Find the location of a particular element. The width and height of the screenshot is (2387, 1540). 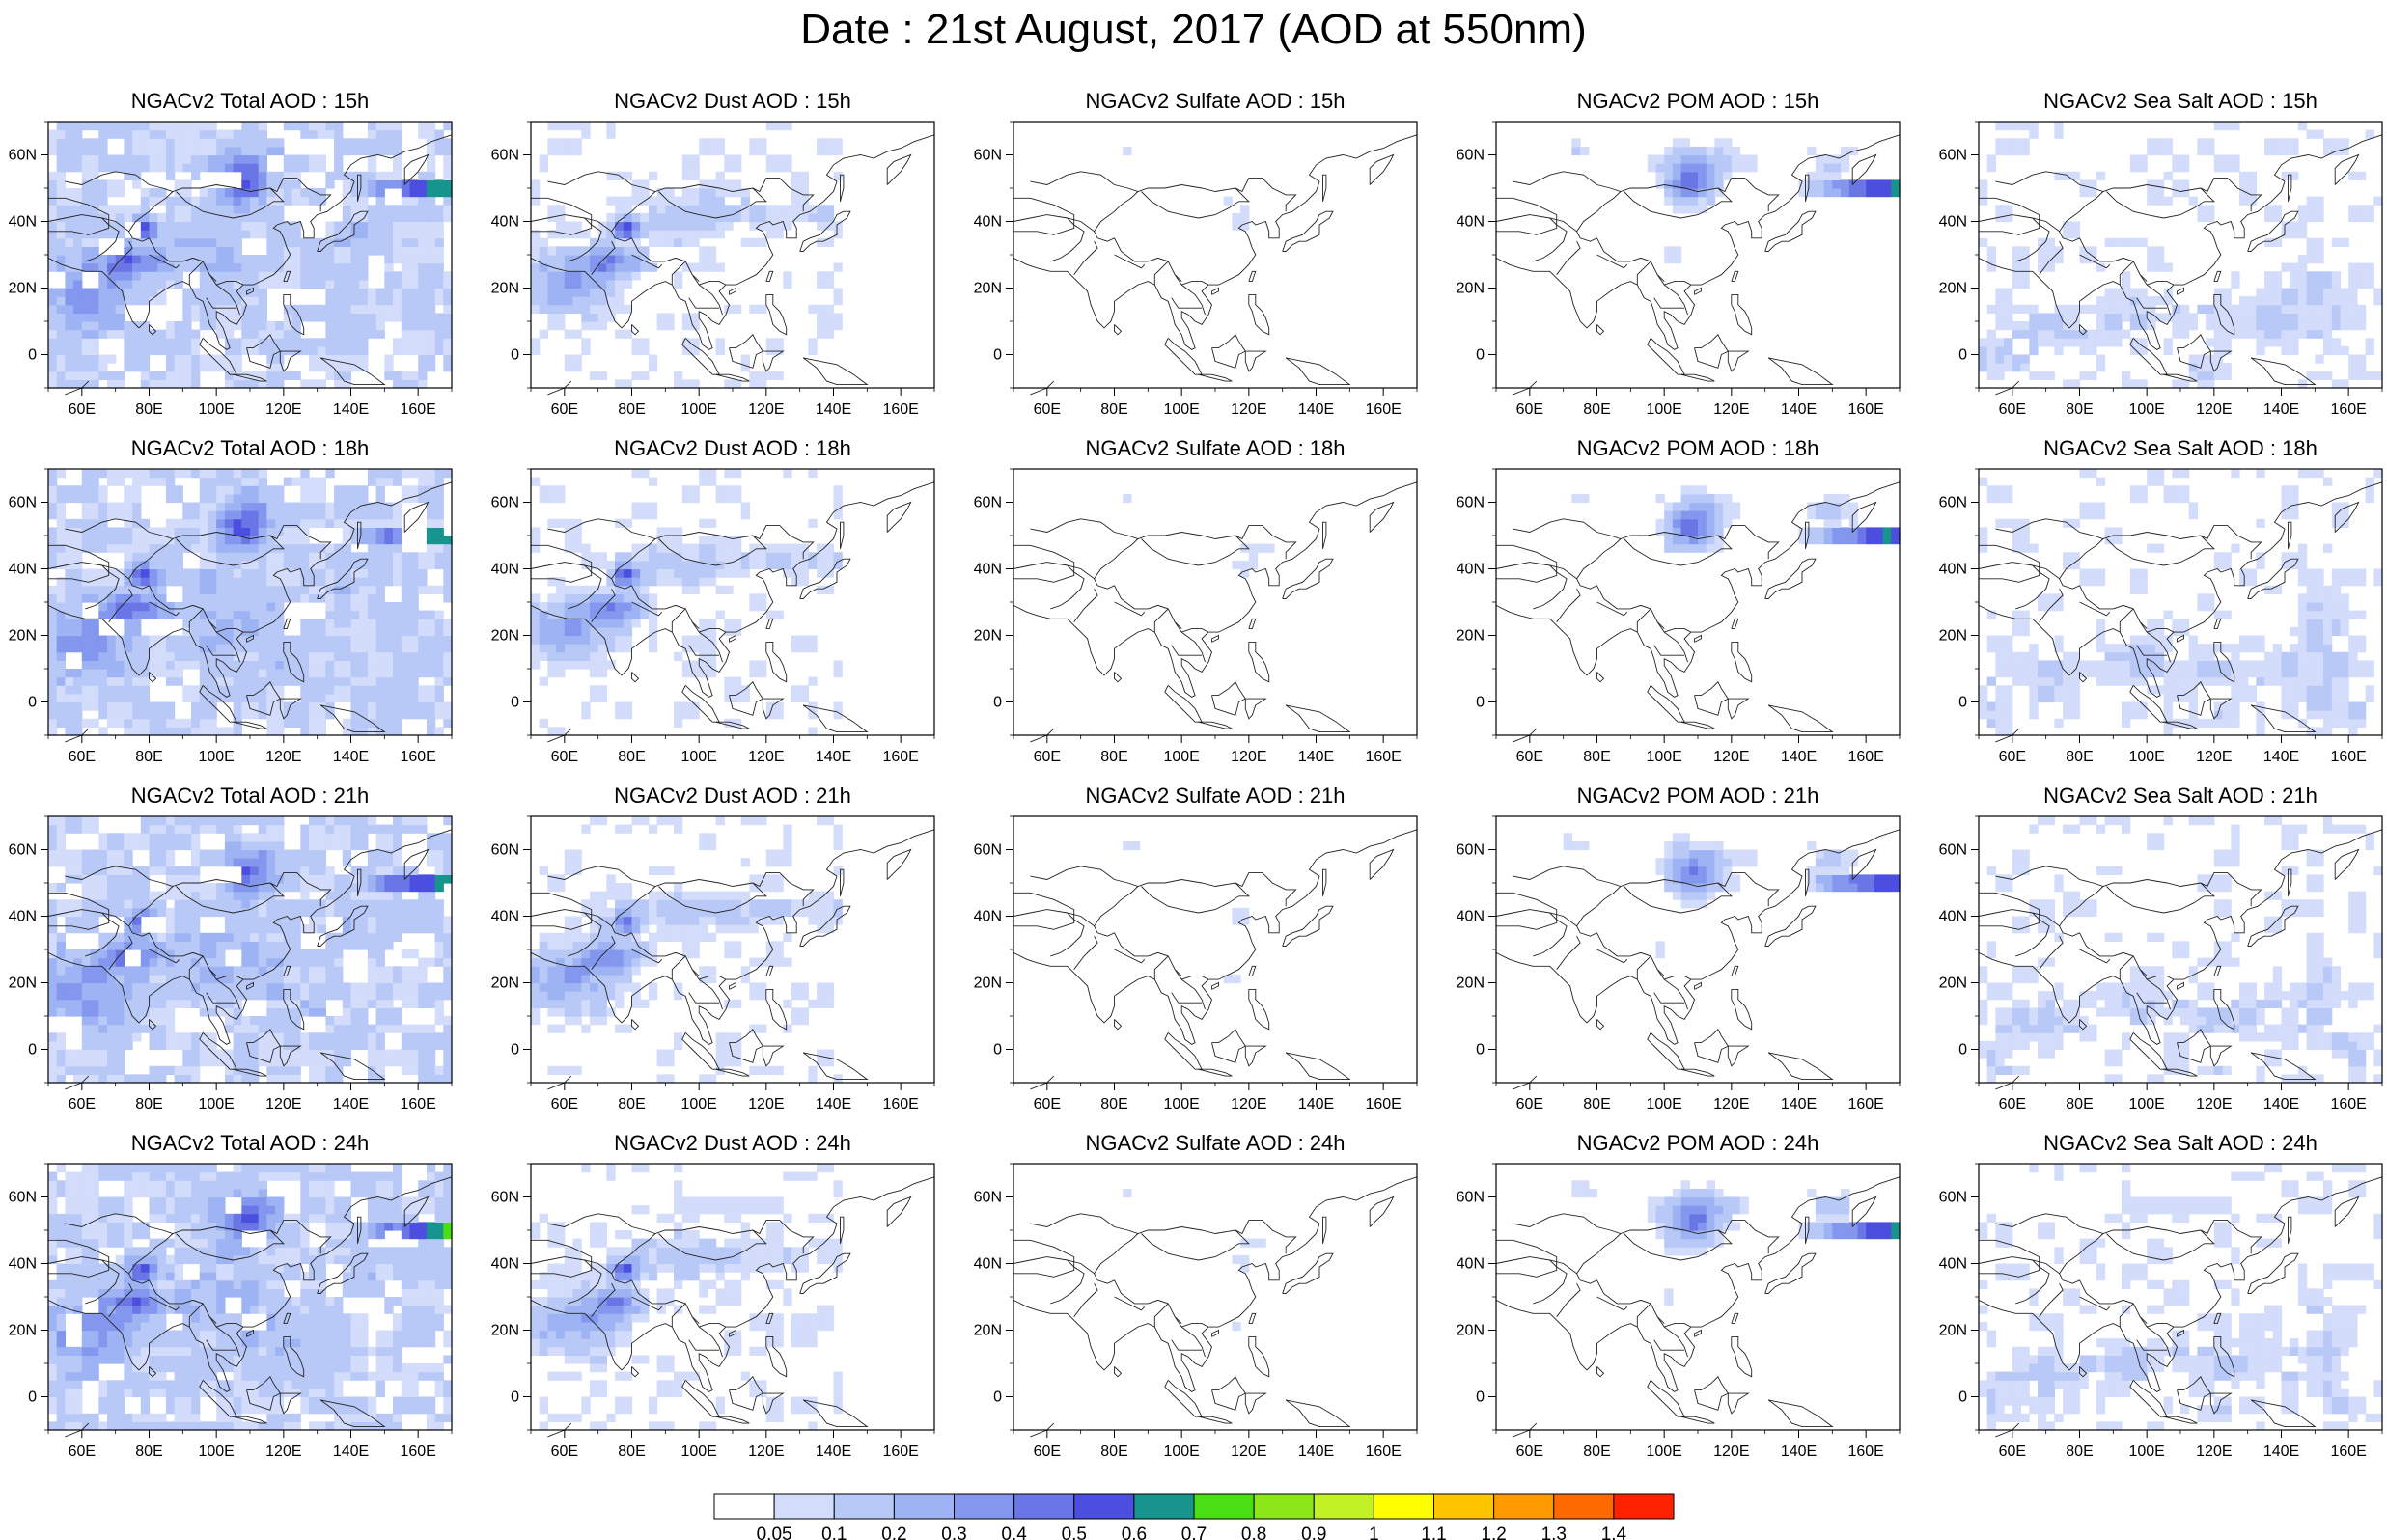

panel-title: NGACv2 Sea Salt AOD : 21h is located at coordinates (2180, 796).